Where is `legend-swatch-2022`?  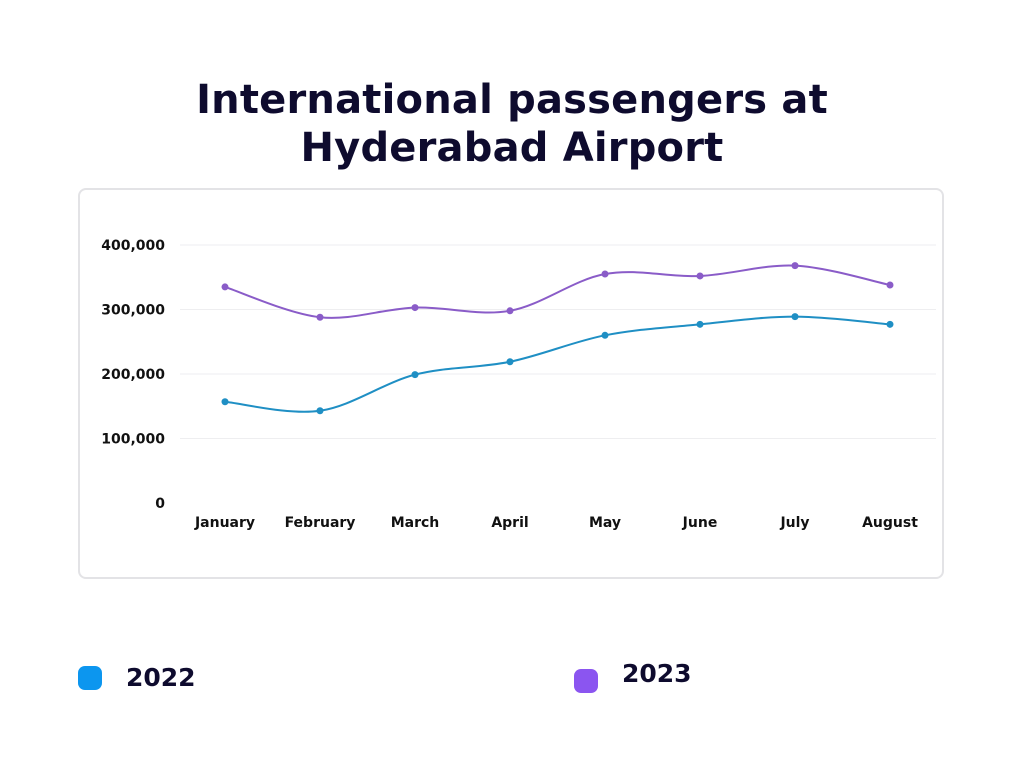
legend-swatch-2022 is located at coordinates (90, 677).